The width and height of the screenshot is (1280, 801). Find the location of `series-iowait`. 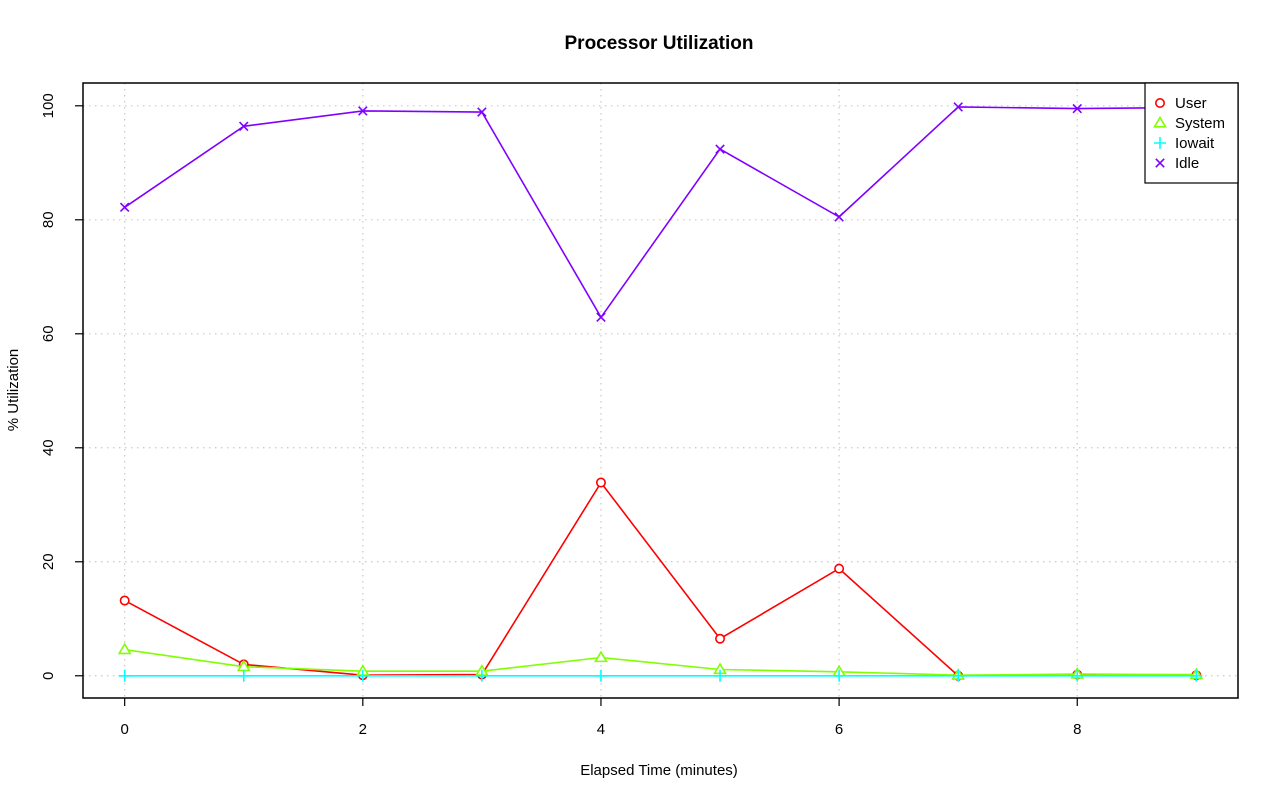

series-iowait is located at coordinates (660, 675).